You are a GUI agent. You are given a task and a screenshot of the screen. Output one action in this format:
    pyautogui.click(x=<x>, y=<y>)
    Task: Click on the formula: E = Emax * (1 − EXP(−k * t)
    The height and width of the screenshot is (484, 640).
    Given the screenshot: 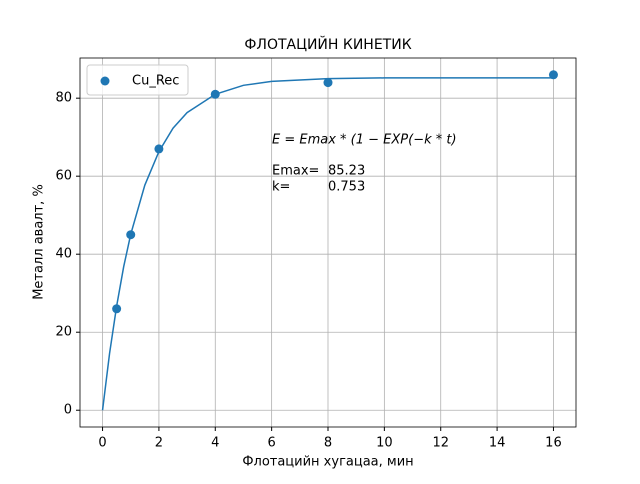 What is the action you would take?
    pyautogui.click(x=364, y=140)
    